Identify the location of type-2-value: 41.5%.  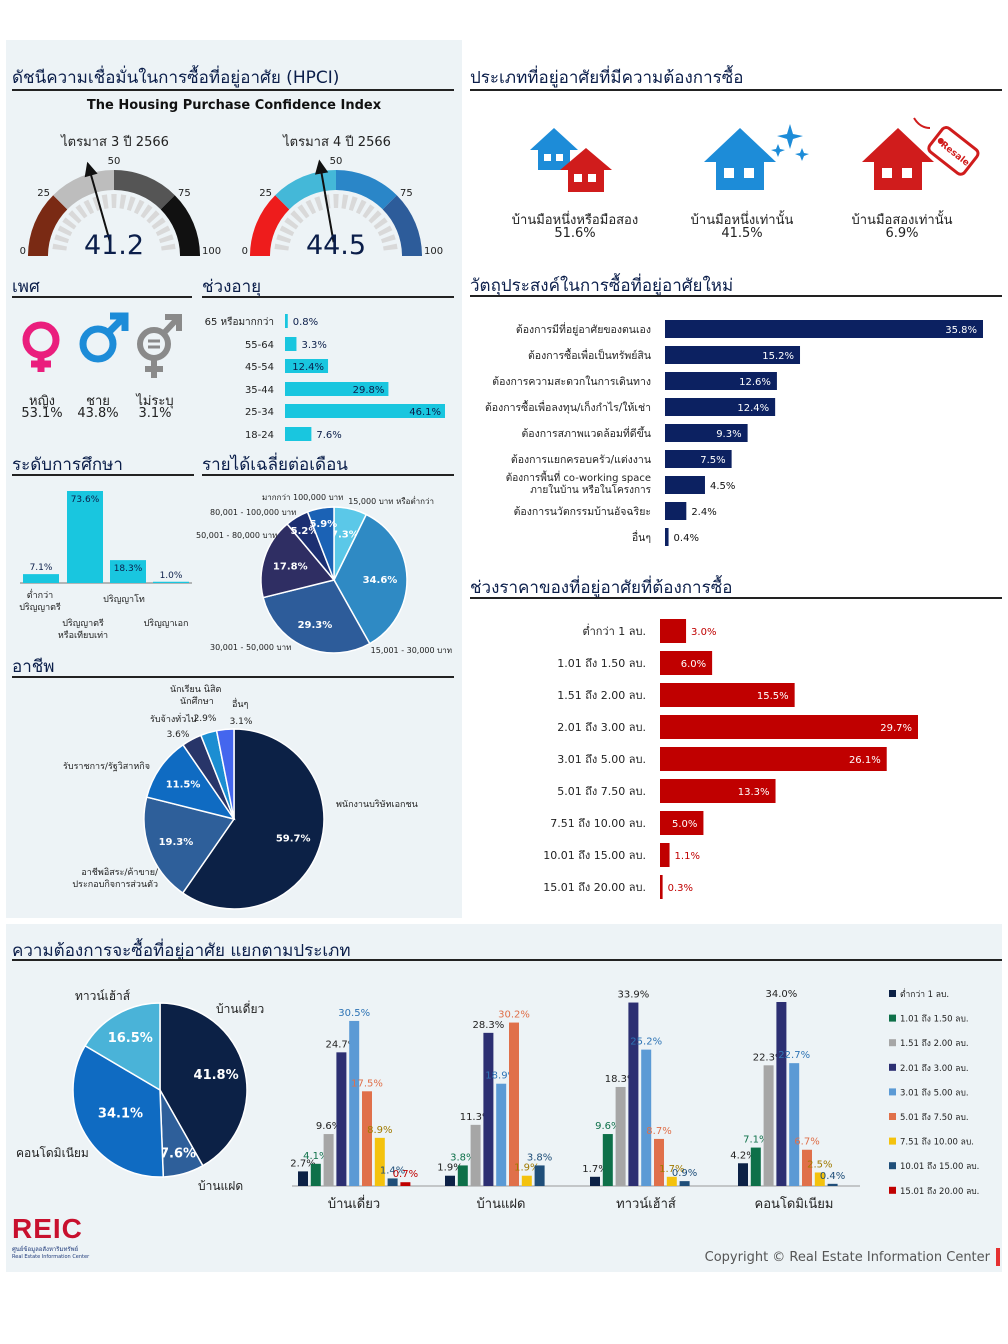
(742, 233).